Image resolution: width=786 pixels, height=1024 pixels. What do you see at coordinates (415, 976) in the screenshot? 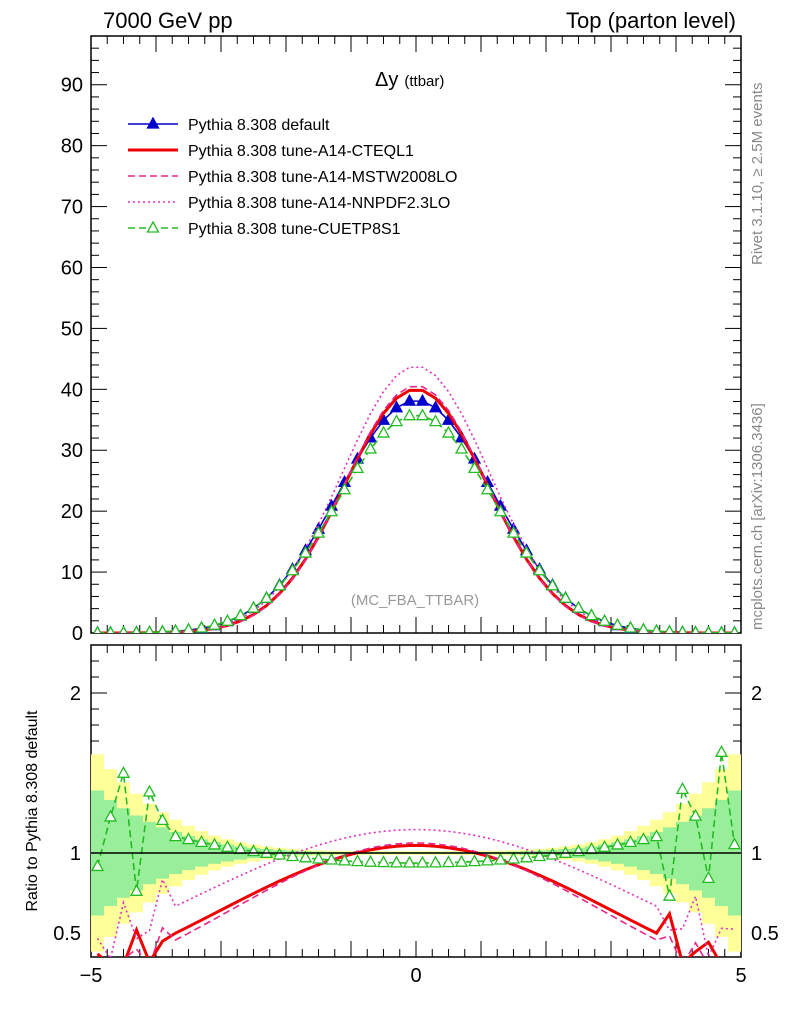
I see `x-tick-label: 0` at bounding box center [415, 976].